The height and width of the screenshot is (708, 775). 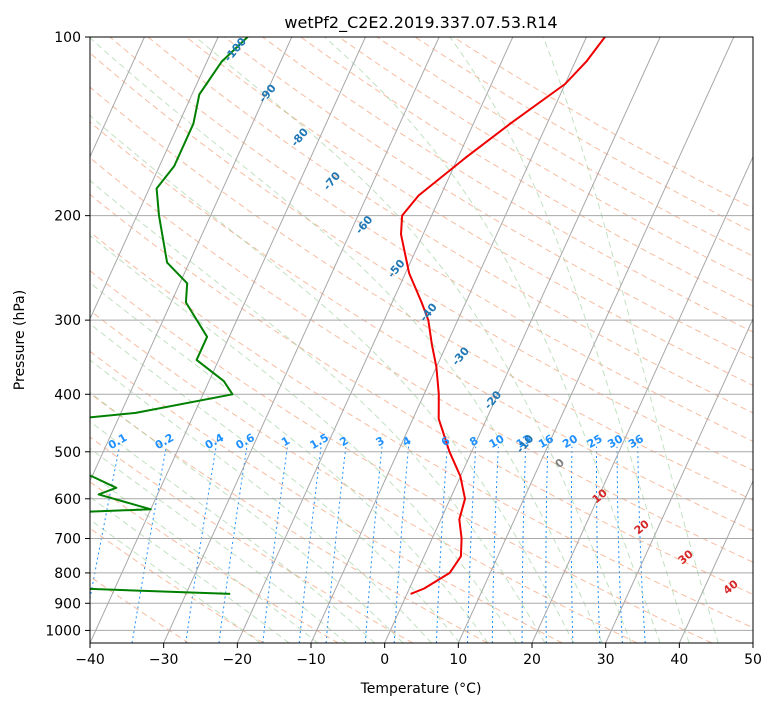 I want to click on x-tick-label: 0, so click(x=384, y=660).